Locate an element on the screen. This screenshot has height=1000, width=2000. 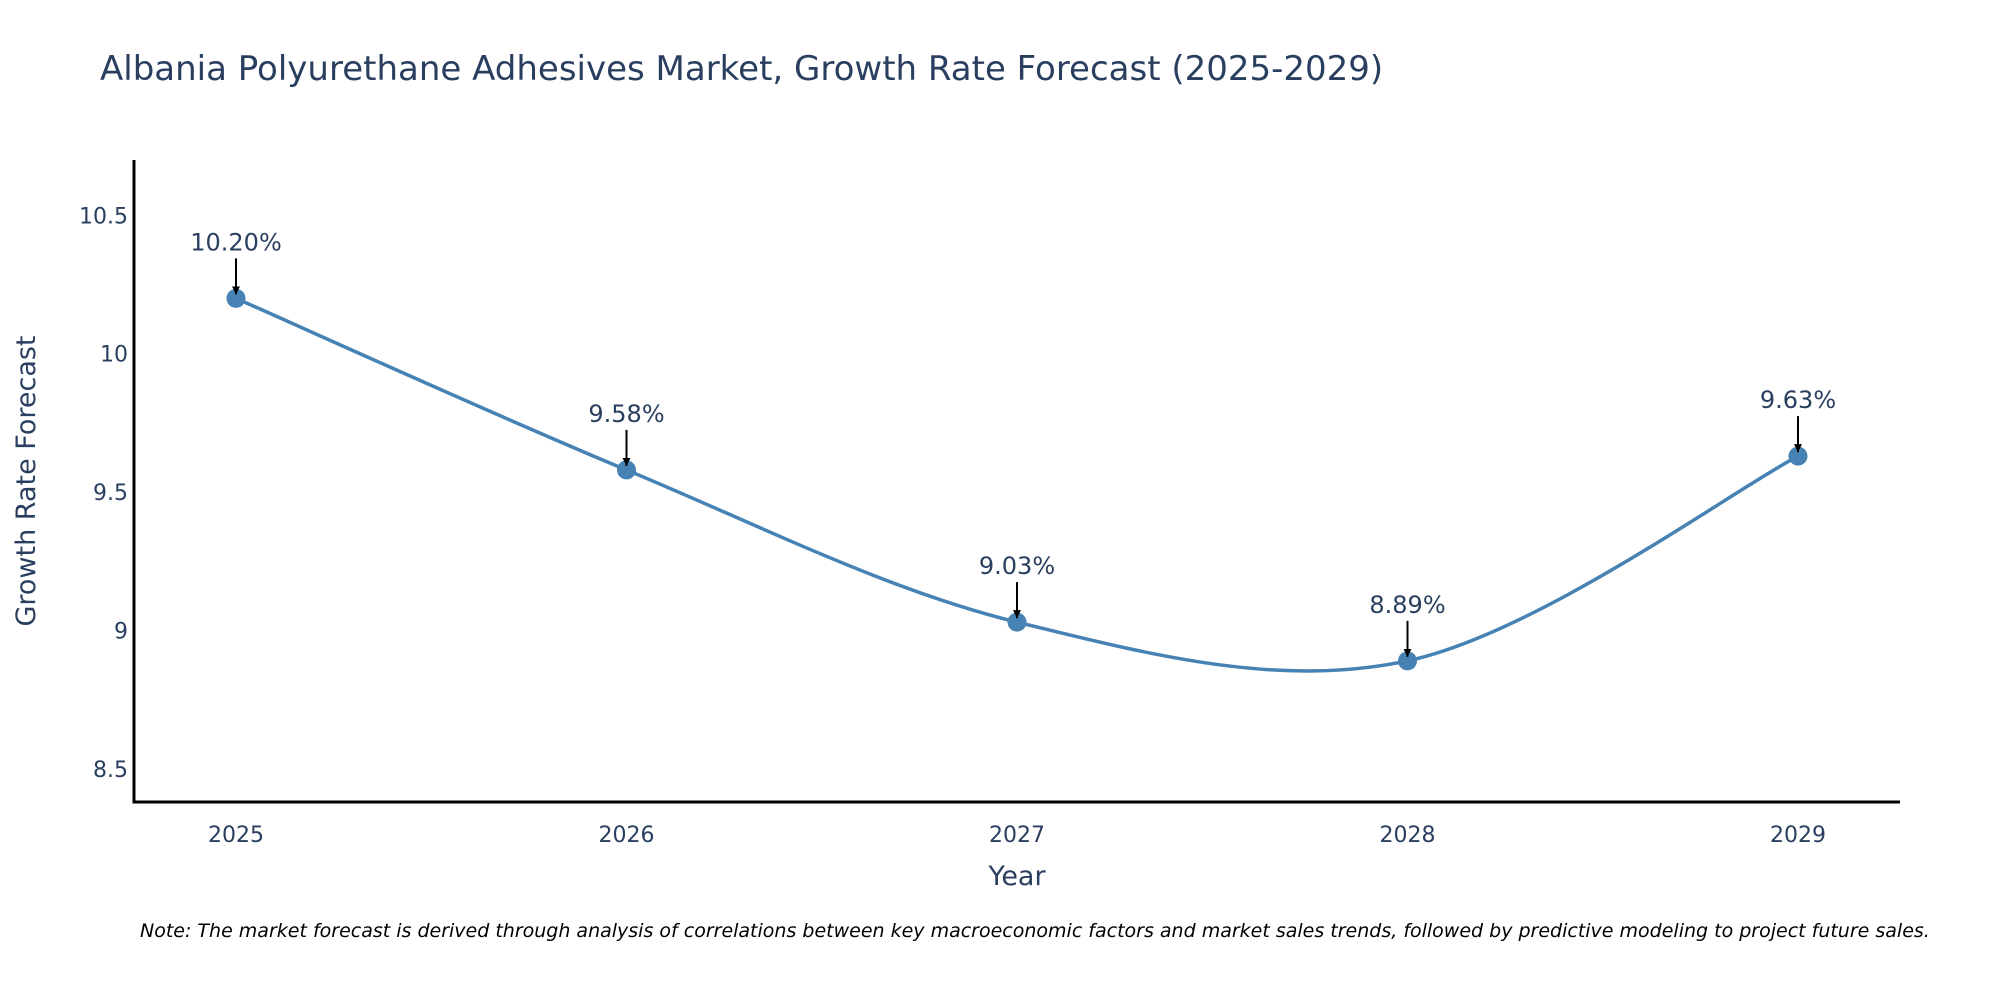
y-axis-title: Growth Rate Forecast is located at coordinates (26, 480).